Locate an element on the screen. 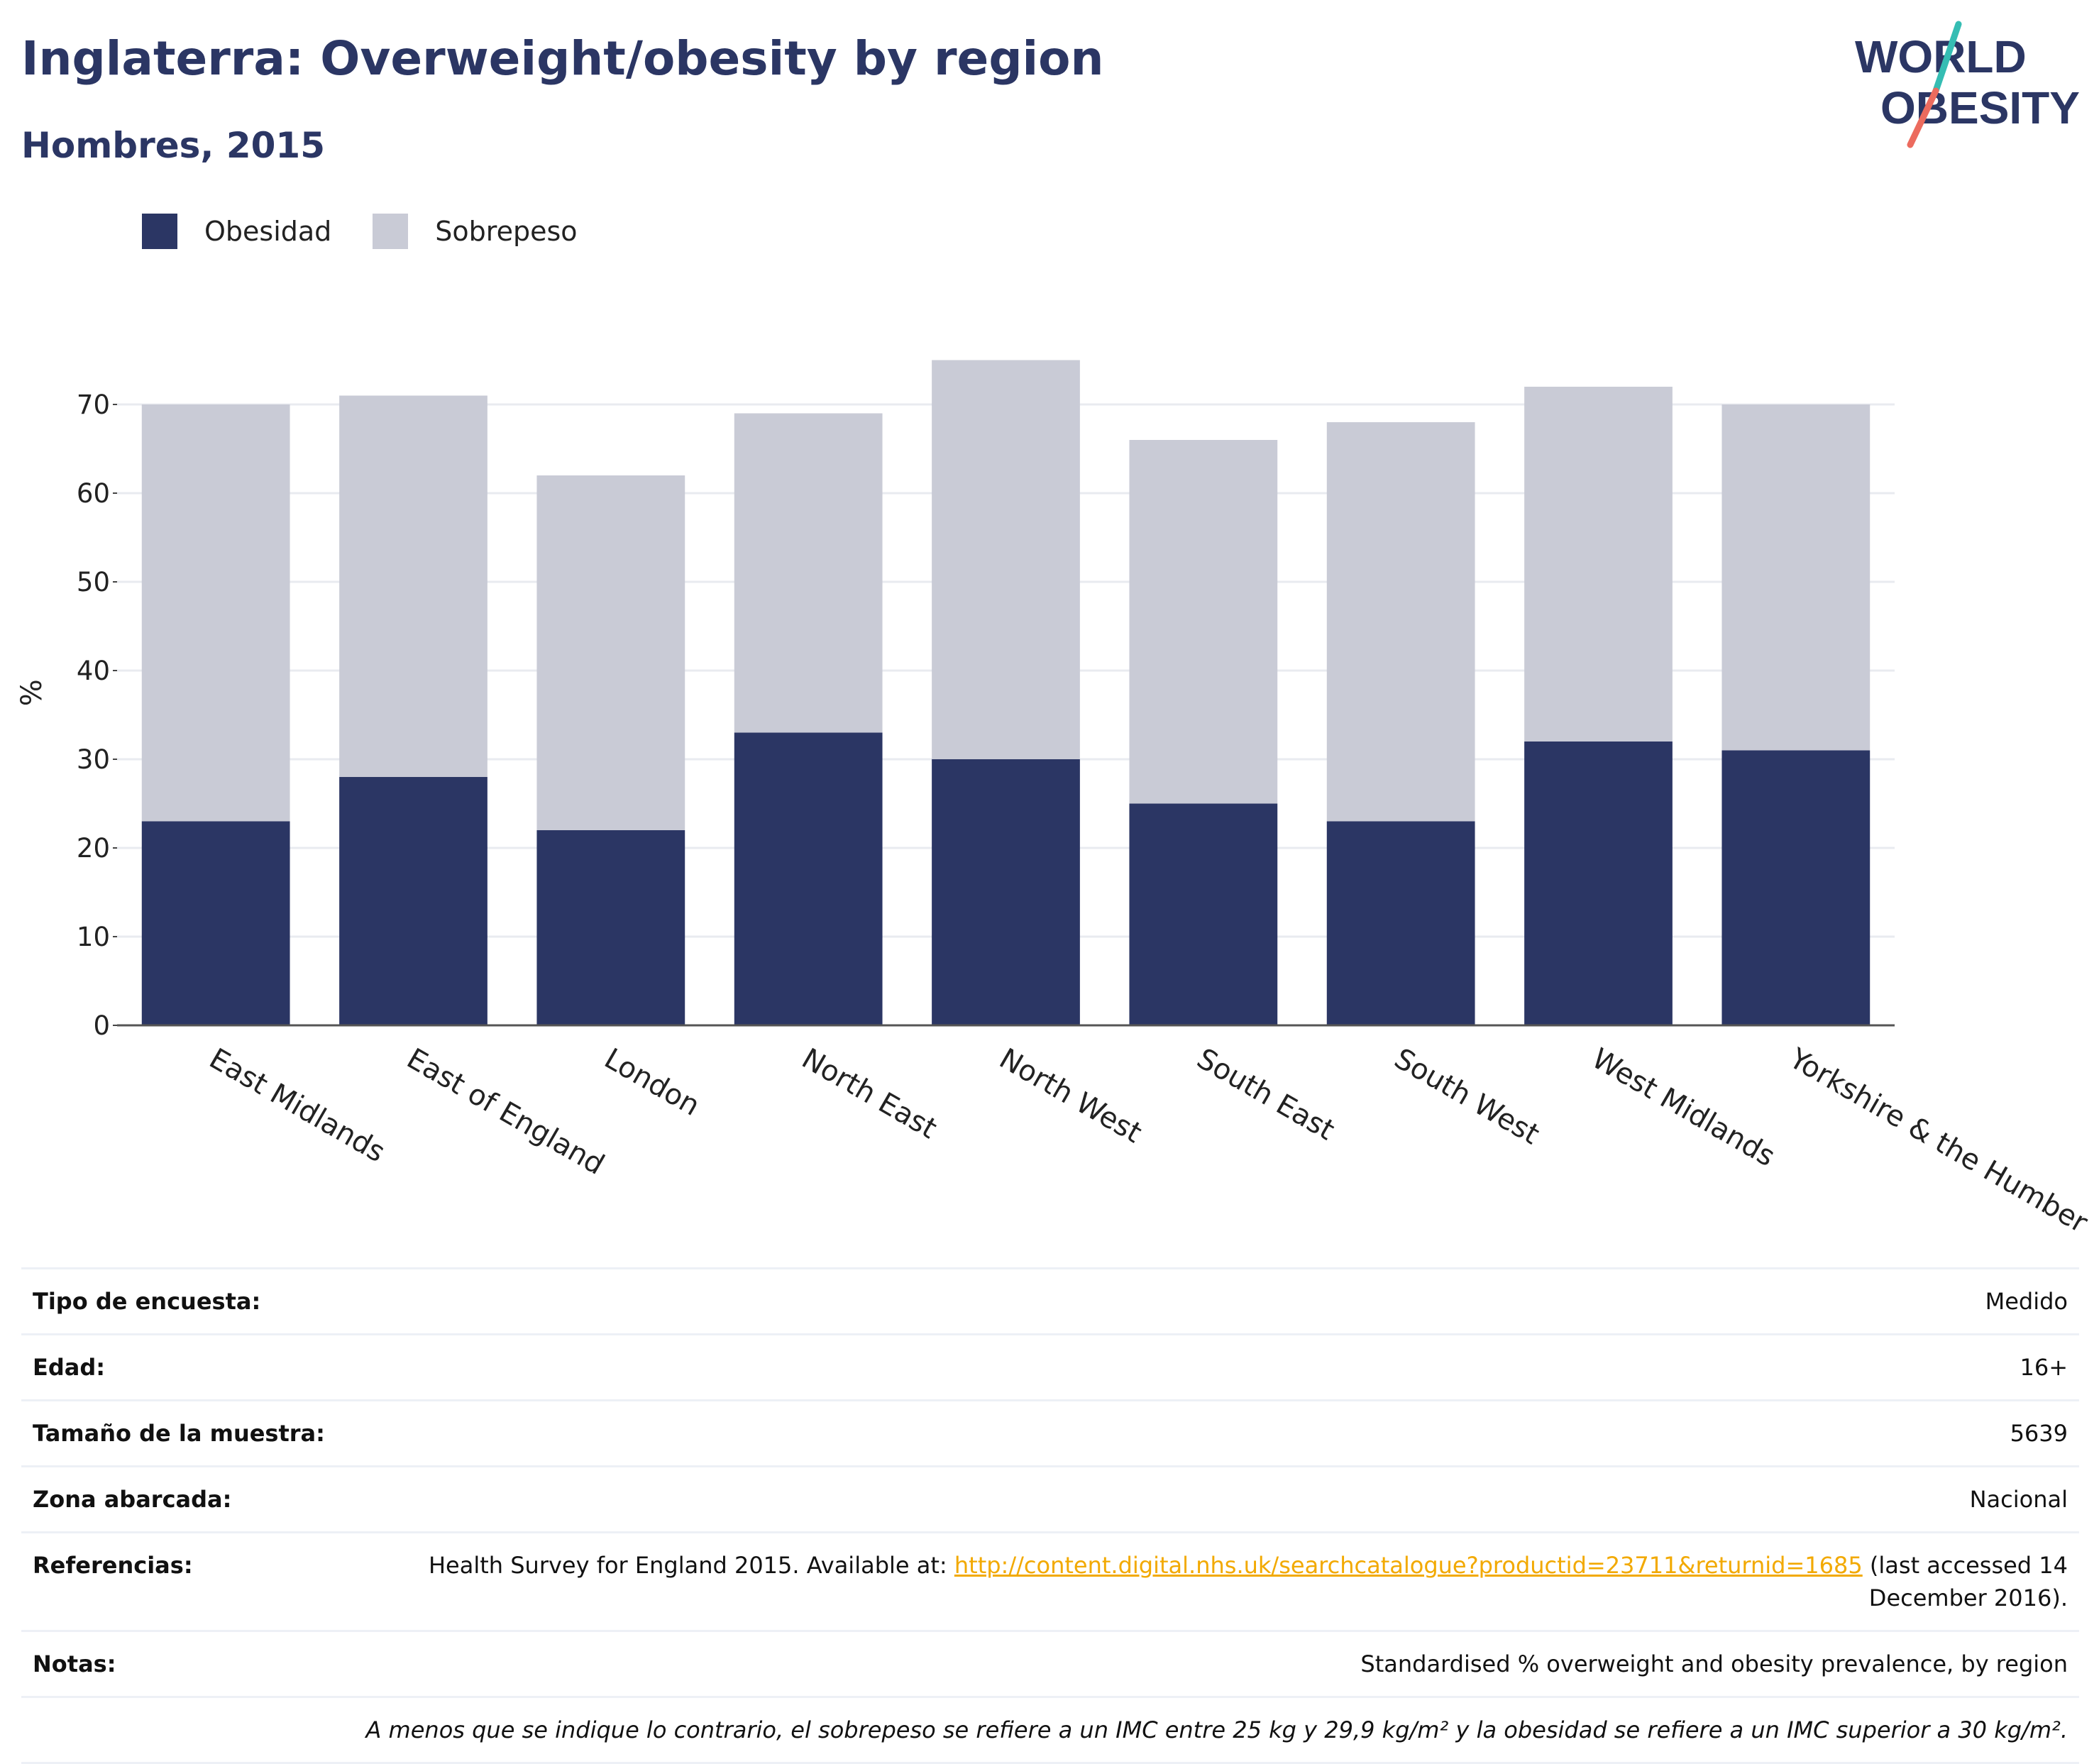  y-tick-label: 60 is located at coordinates (94, 493).